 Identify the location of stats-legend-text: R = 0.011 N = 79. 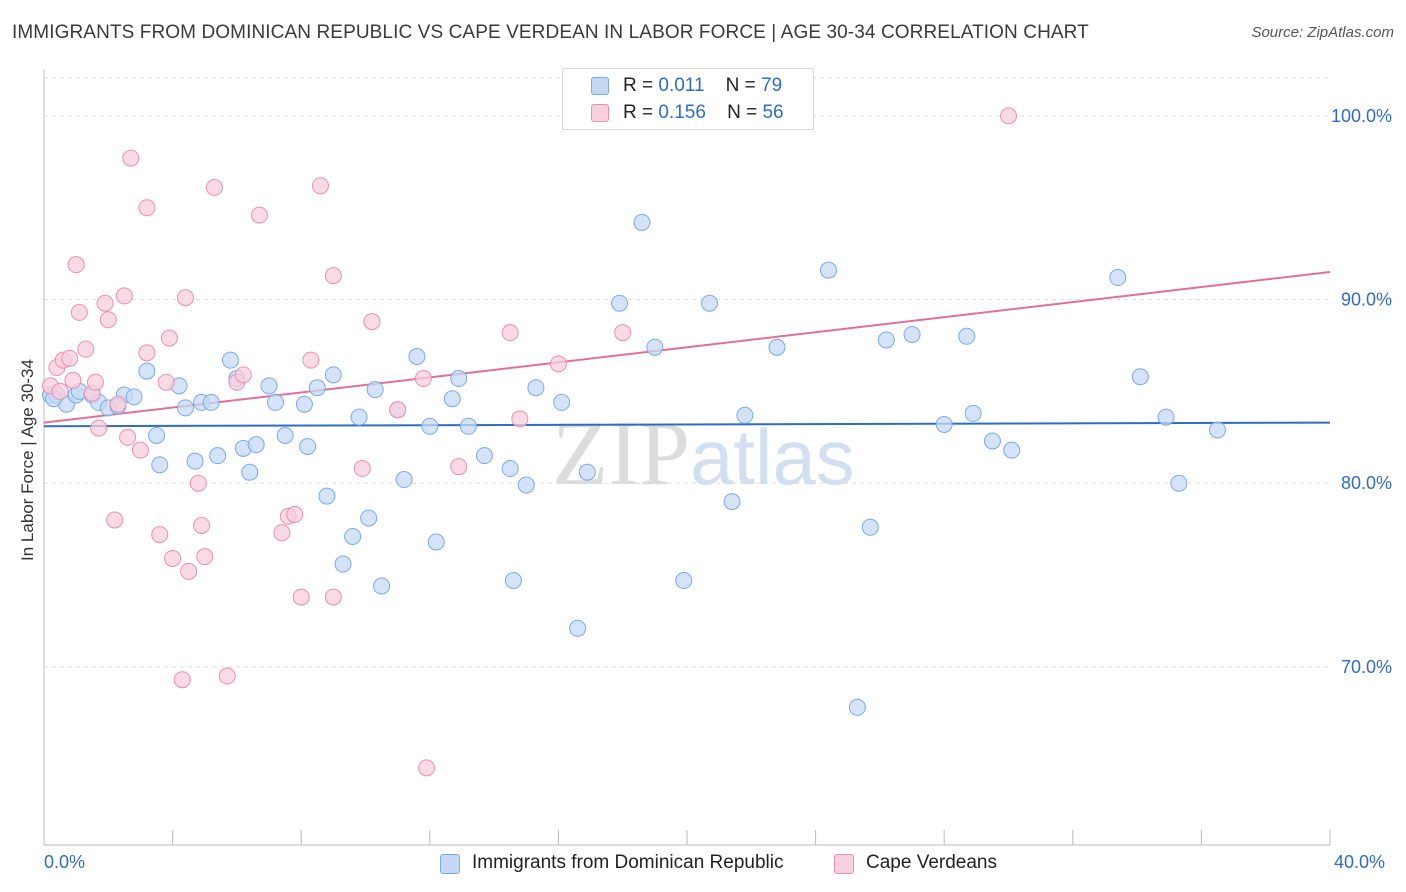
(702, 86).